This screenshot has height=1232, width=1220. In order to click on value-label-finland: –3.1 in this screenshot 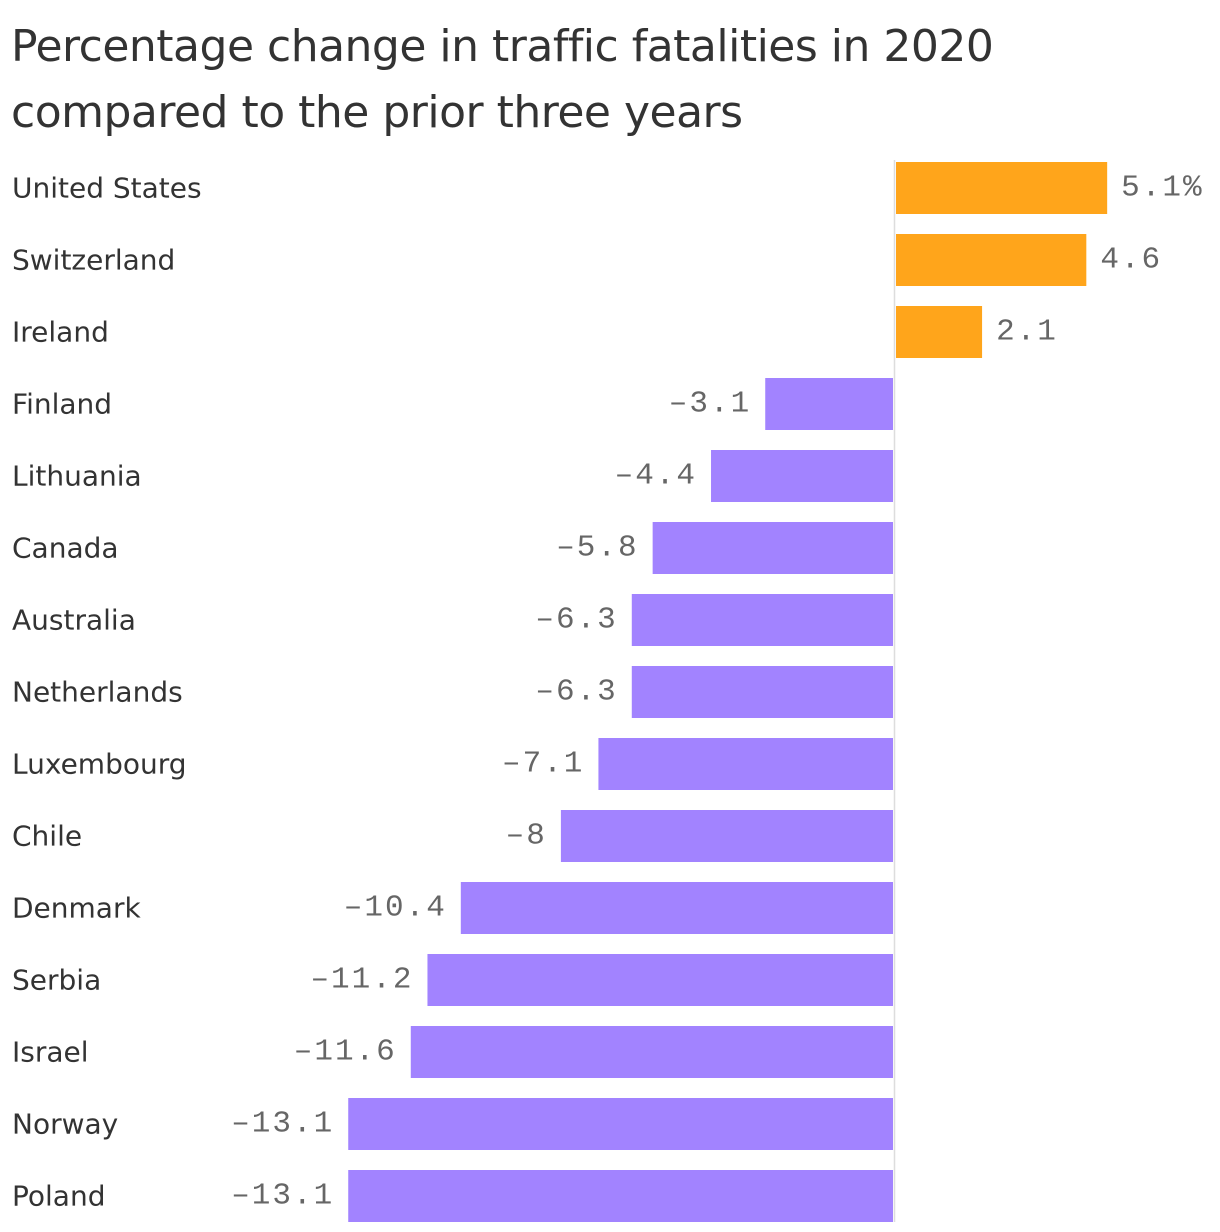, I will do `click(710, 404)`.